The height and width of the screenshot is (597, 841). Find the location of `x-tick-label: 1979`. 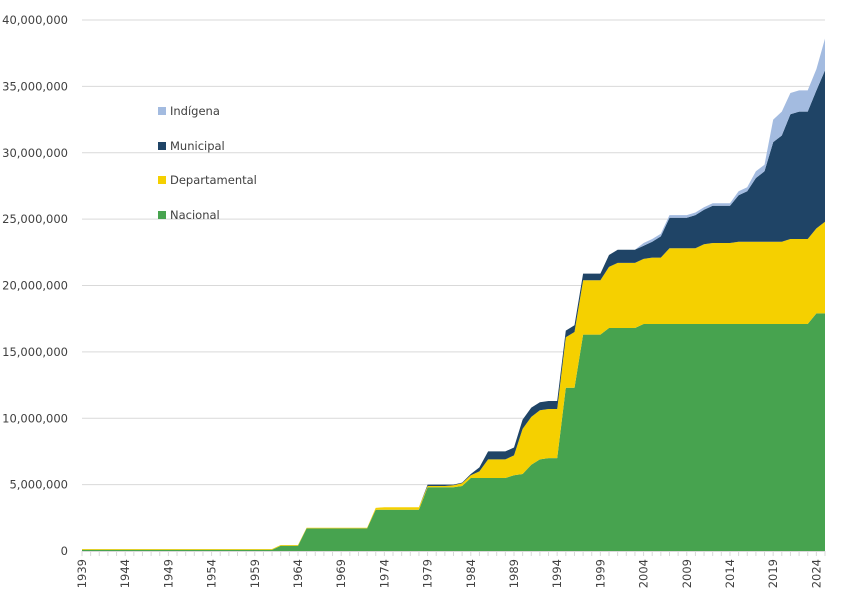

x-tick-label: 1979 is located at coordinates (428, 573).